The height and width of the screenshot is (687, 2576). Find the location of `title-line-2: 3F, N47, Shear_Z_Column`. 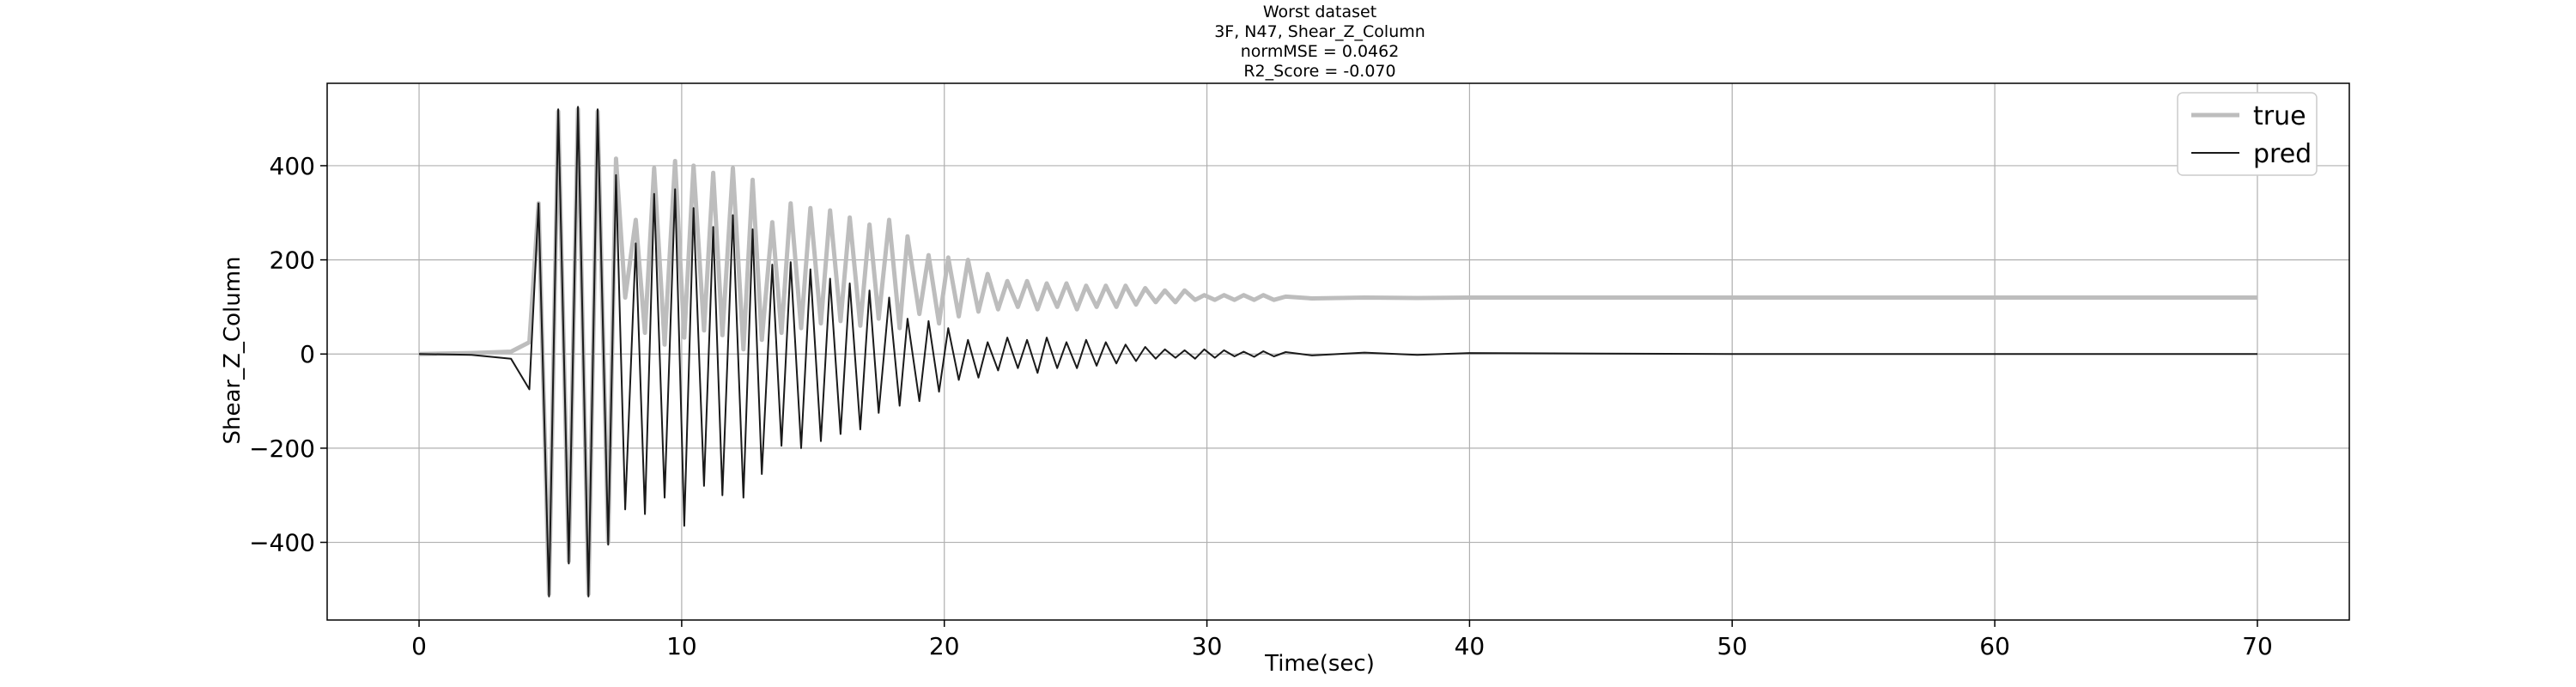

title-line-2: 3F, N47, Shear_Z_Column is located at coordinates (1319, 31).